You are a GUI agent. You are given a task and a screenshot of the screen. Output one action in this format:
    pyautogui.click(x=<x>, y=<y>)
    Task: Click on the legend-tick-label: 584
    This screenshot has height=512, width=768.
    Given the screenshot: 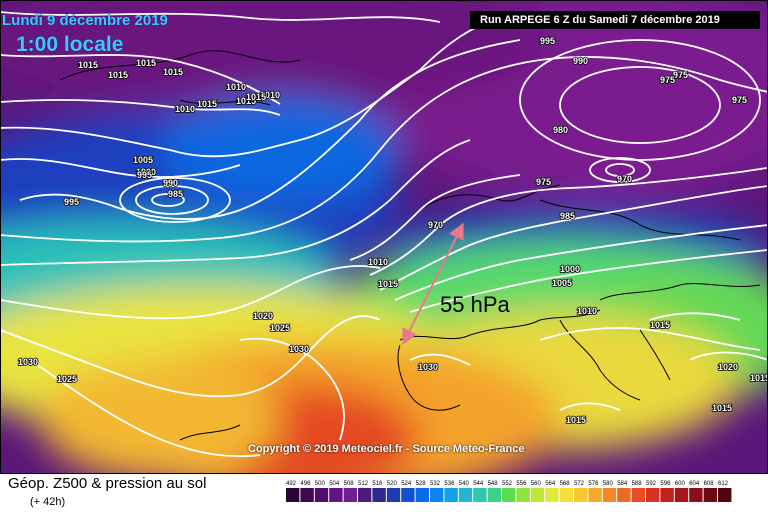 What is the action you would take?
    pyautogui.click(x=622, y=484)
    